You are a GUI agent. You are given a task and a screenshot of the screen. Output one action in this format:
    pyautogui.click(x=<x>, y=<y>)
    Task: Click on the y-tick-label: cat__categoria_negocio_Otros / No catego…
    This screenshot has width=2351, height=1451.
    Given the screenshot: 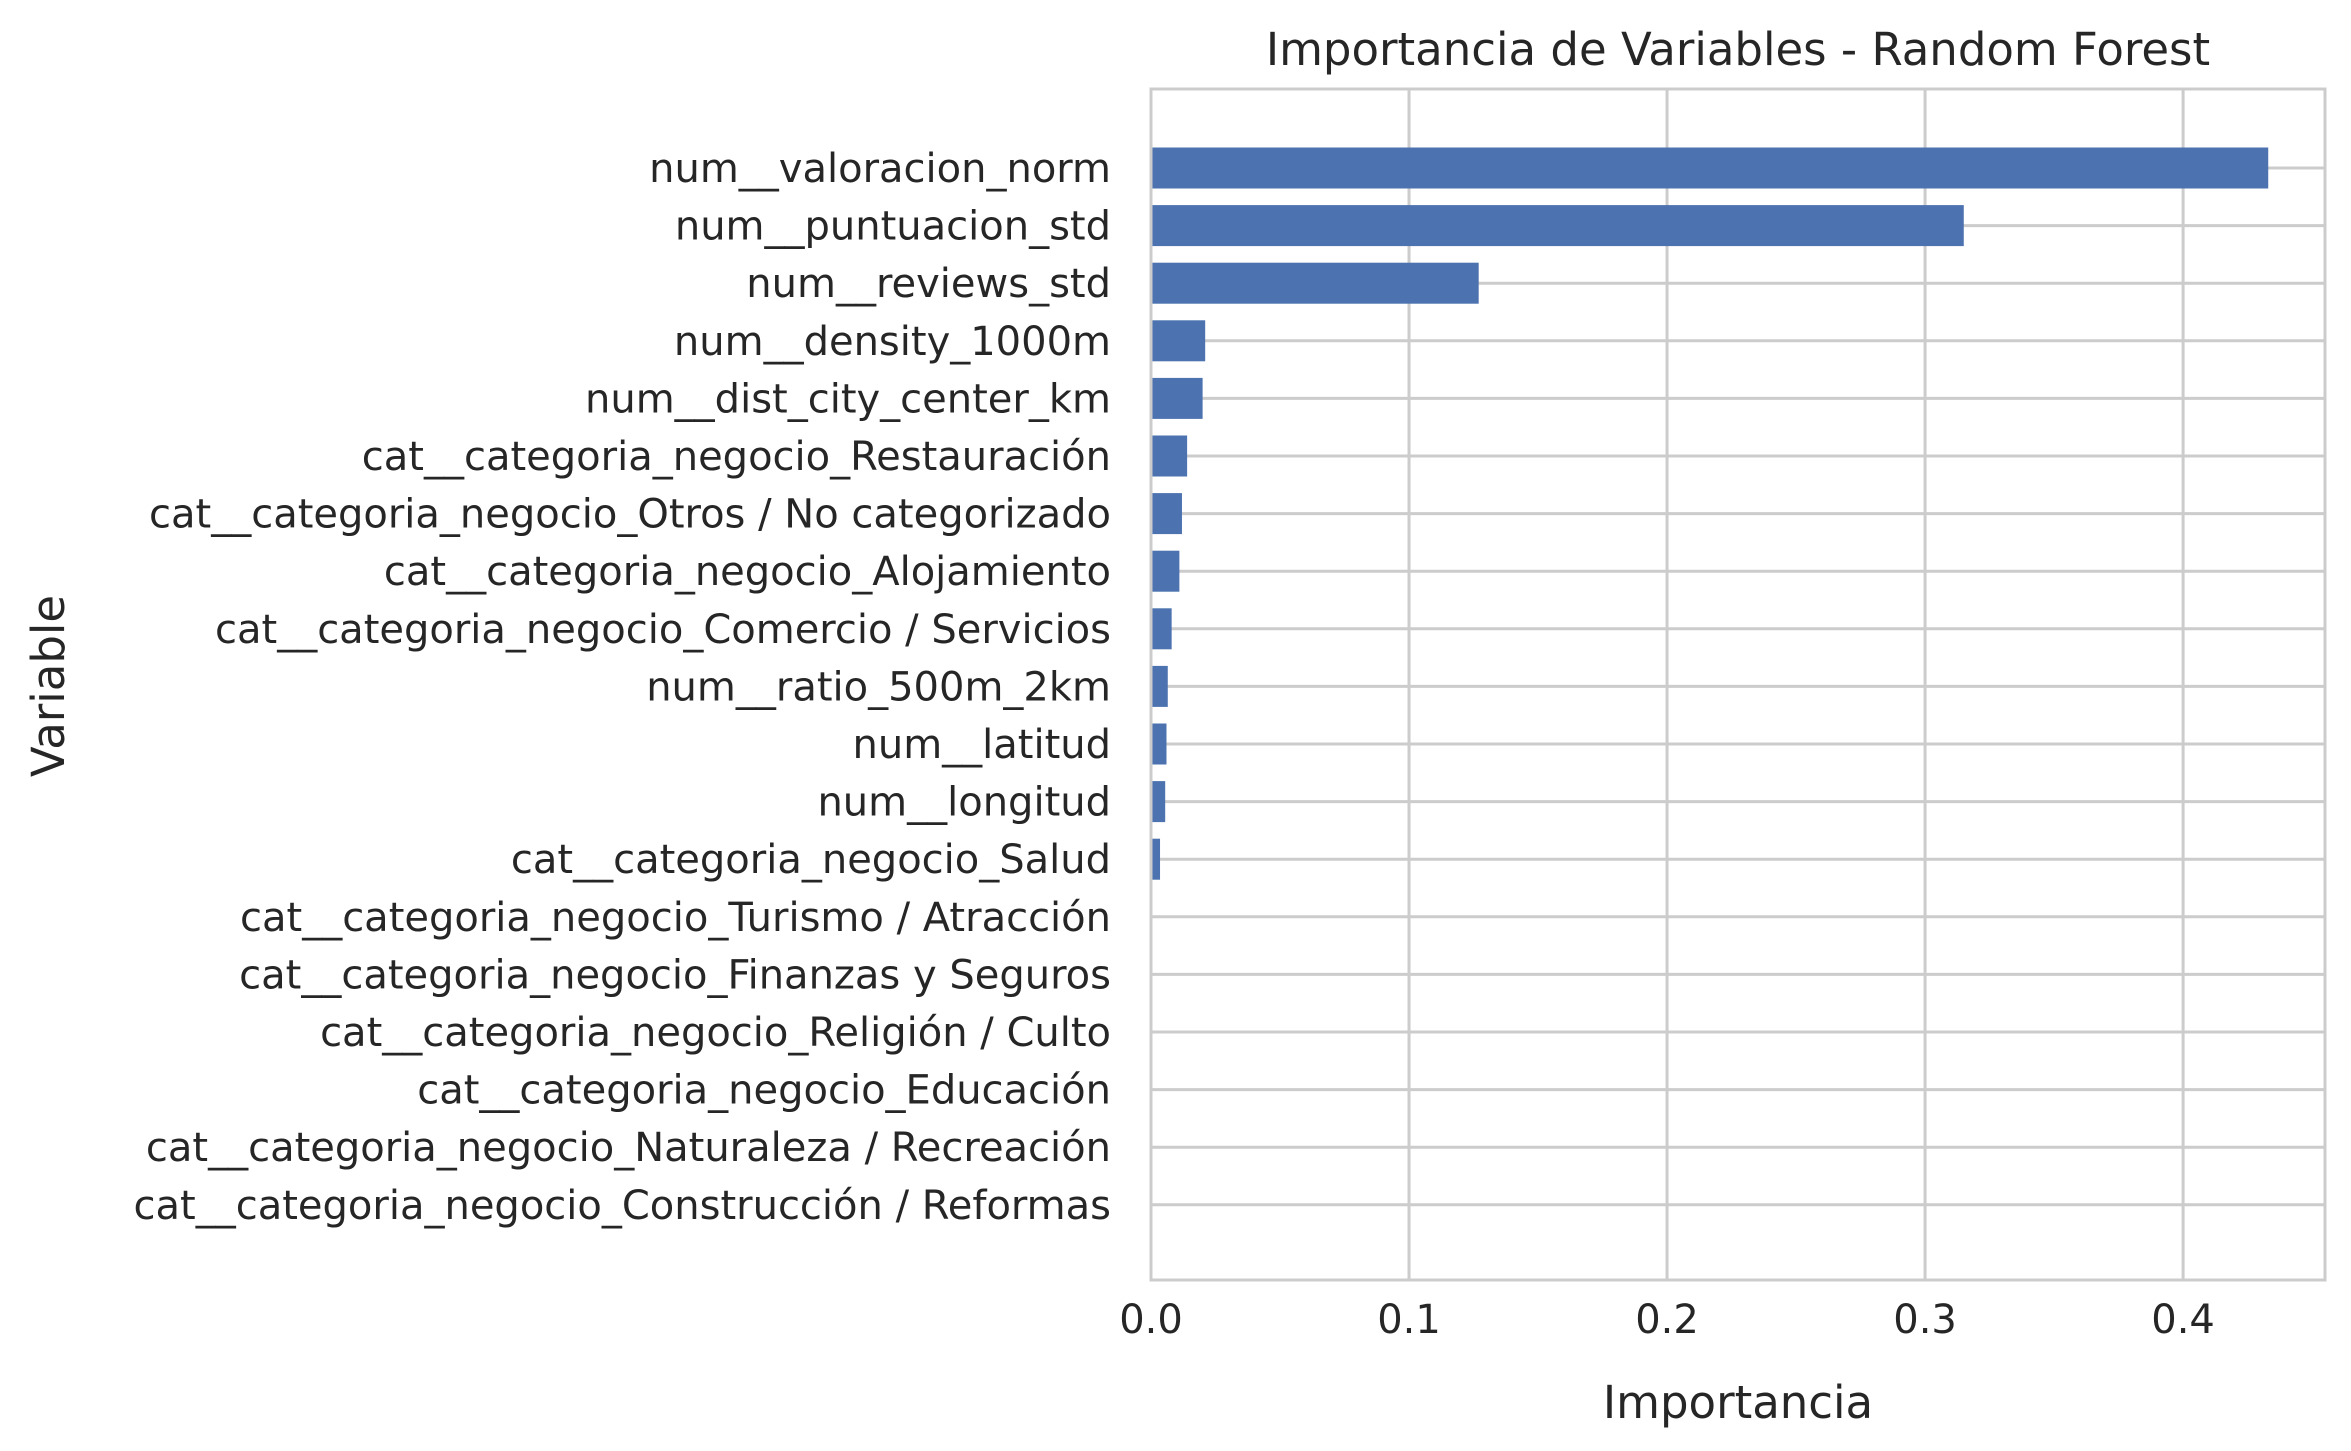 What is the action you would take?
    pyautogui.click(x=630, y=515)
    